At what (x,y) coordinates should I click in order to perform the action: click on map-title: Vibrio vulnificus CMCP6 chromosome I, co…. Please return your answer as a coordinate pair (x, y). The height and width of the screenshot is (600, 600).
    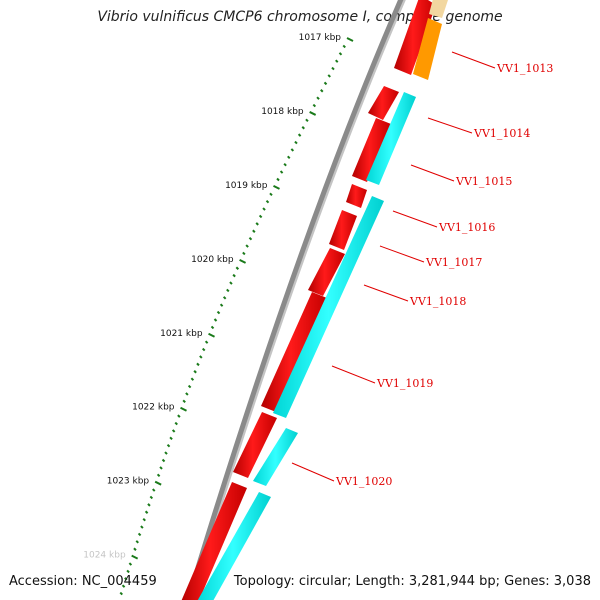
    Looking at the image, I should click on (300, 17).